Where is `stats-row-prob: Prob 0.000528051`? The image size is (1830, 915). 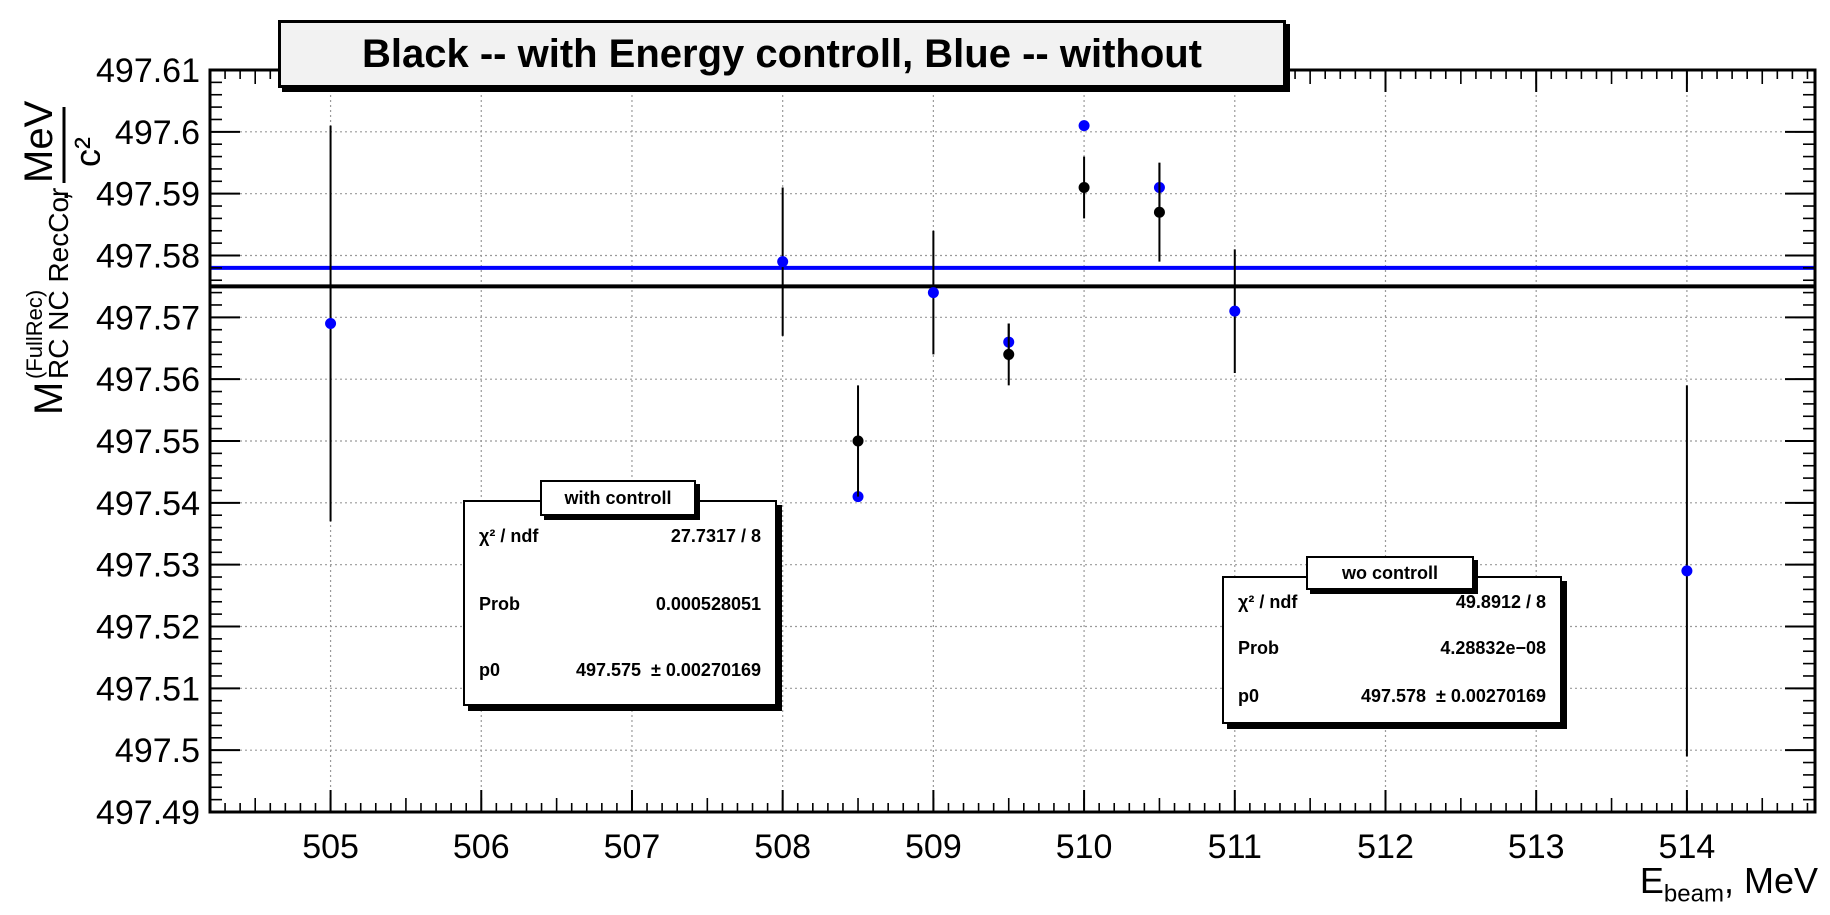 stats-row-prob: Prob 0.000528051 is located at coordinates (620, 604).